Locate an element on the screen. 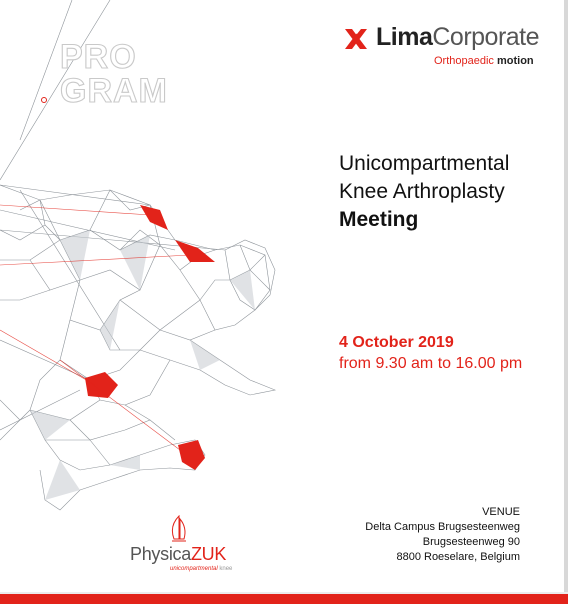 Image resolution: width=568 pixels, height=604 pixels. logo-tagline: Orthopaedic motion is located at coordinates (484, 61).